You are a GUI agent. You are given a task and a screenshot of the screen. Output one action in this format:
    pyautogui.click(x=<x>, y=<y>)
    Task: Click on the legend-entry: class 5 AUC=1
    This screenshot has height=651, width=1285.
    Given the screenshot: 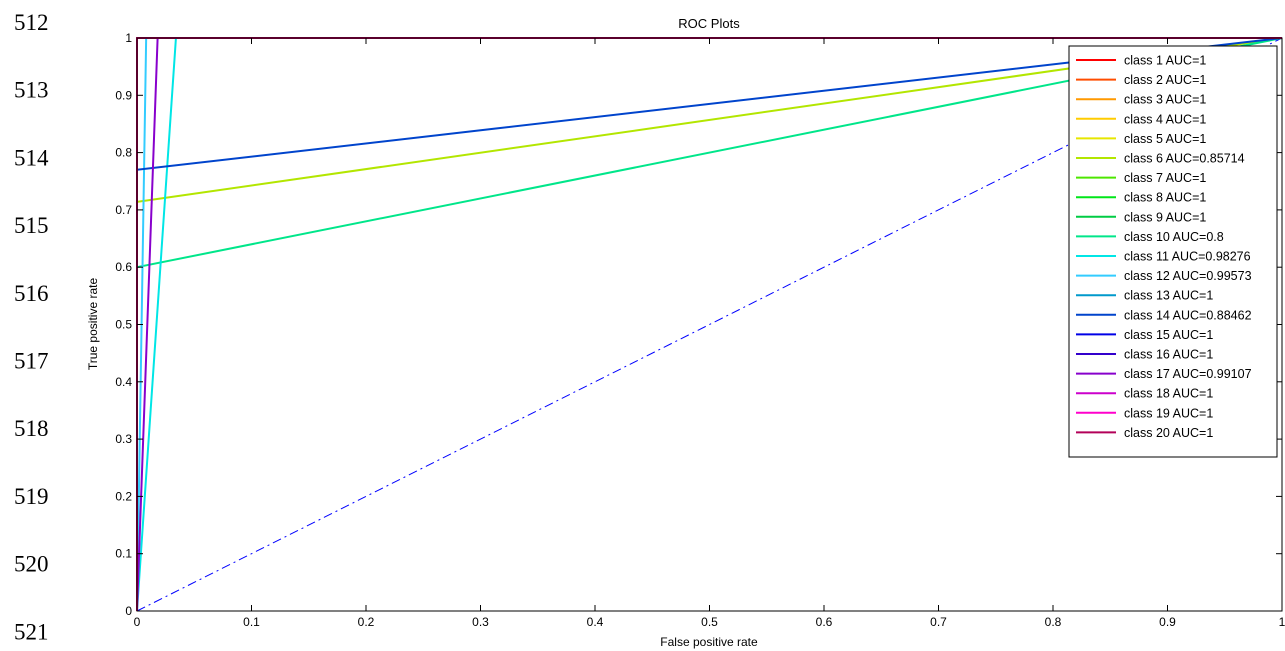 What is the action you would take?
    pyautogui.click(x=1165, y=139)
    